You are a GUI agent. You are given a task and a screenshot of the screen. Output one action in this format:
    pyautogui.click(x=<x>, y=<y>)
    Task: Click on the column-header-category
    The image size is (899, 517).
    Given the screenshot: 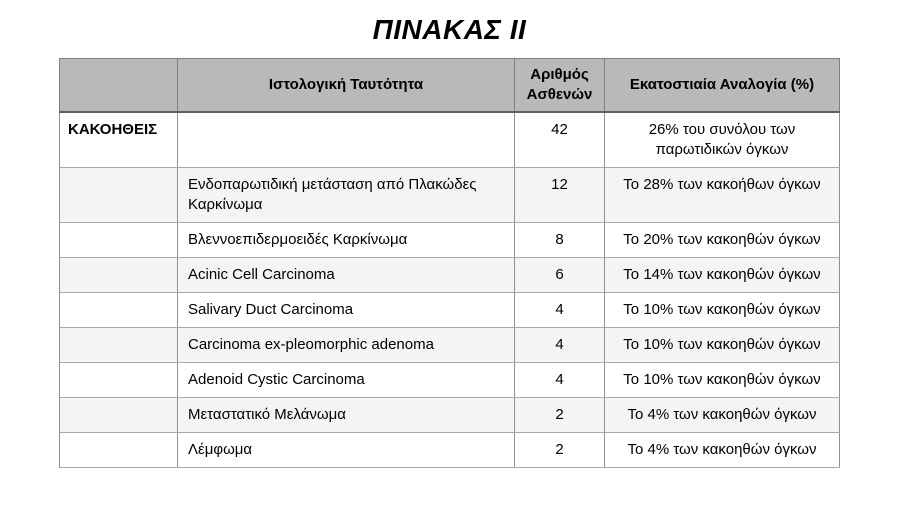 What is the action you would take?
    pyautogui.click(x=118, y=85)
    